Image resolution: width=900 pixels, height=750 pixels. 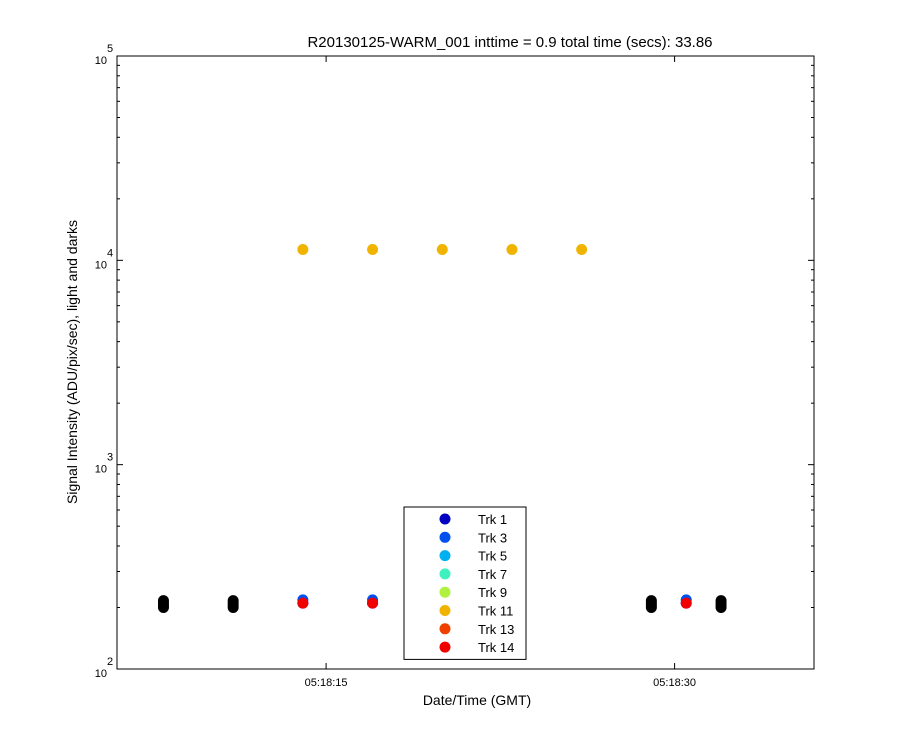 I want to click on legend-label: Trk 7, so click(x=492, y=574).